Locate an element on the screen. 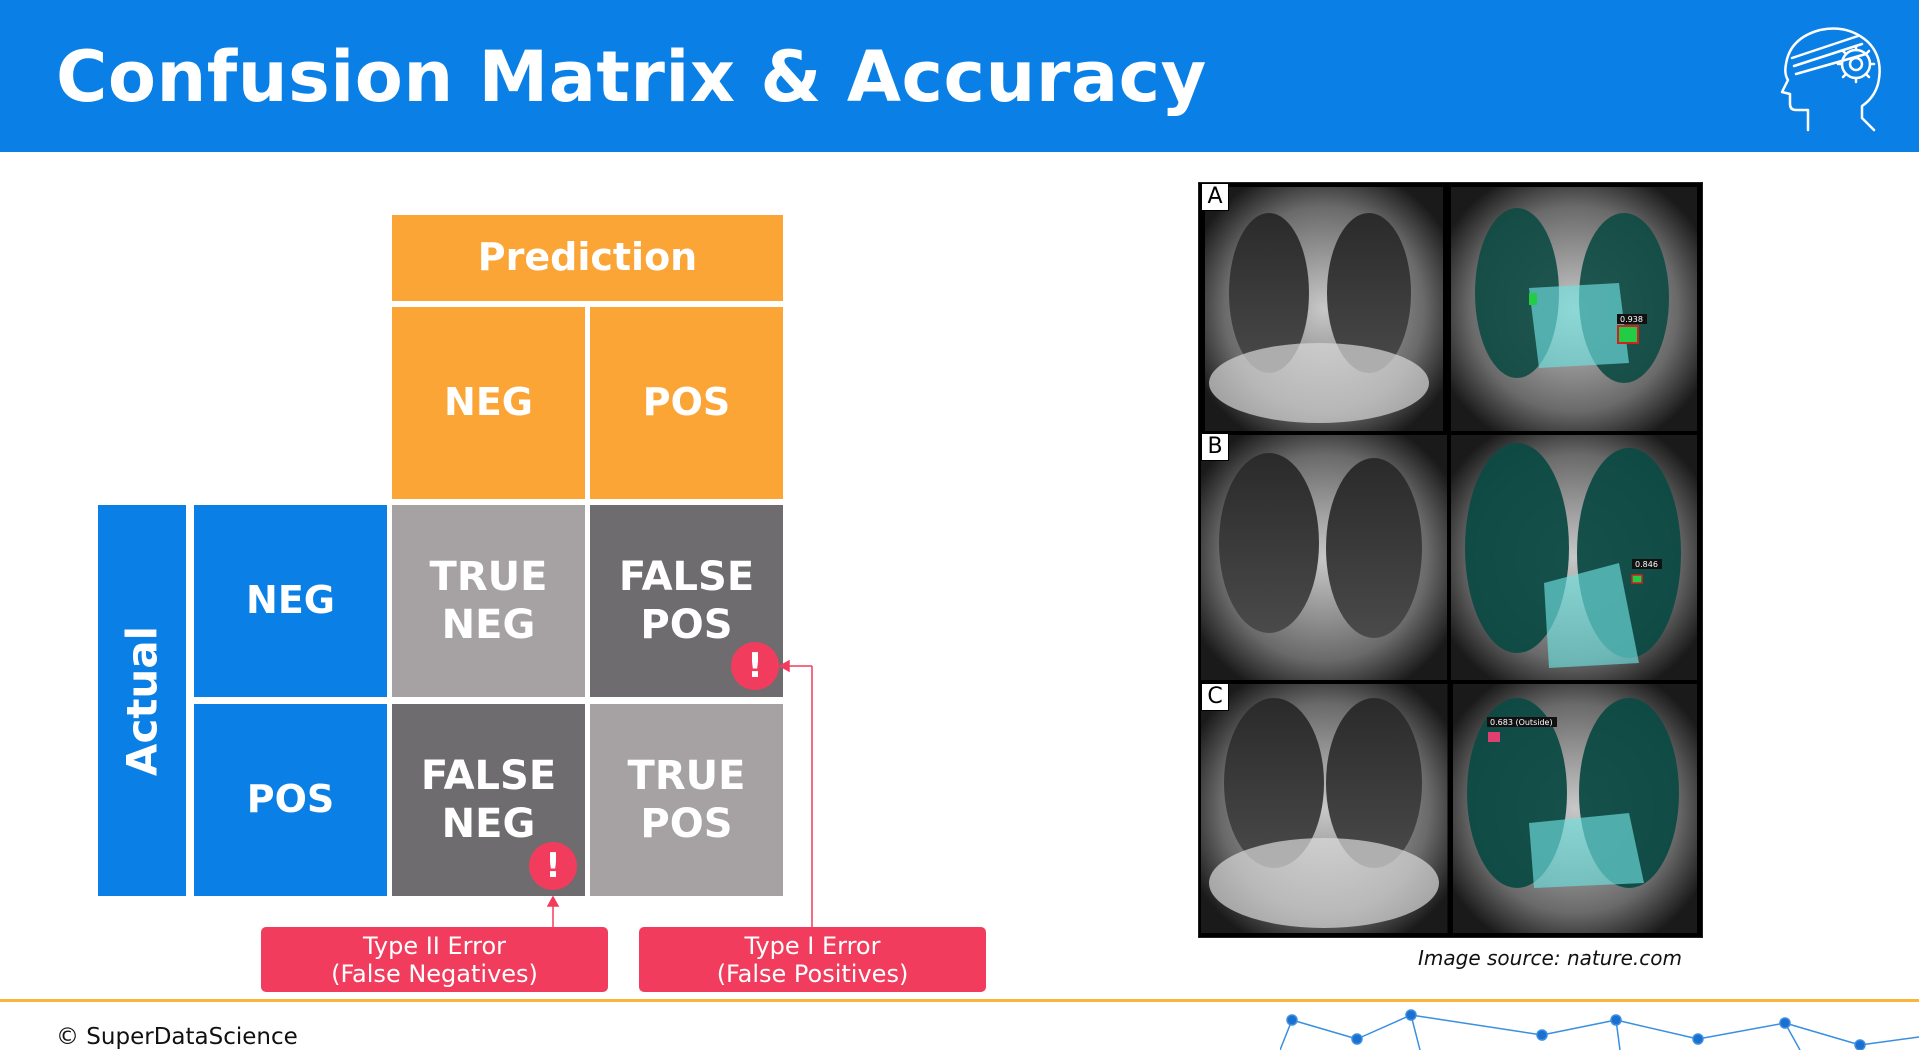 This screenshot has height=1050, width=1919. type2-line1: Type II Error is located at coordinates (434, 945).